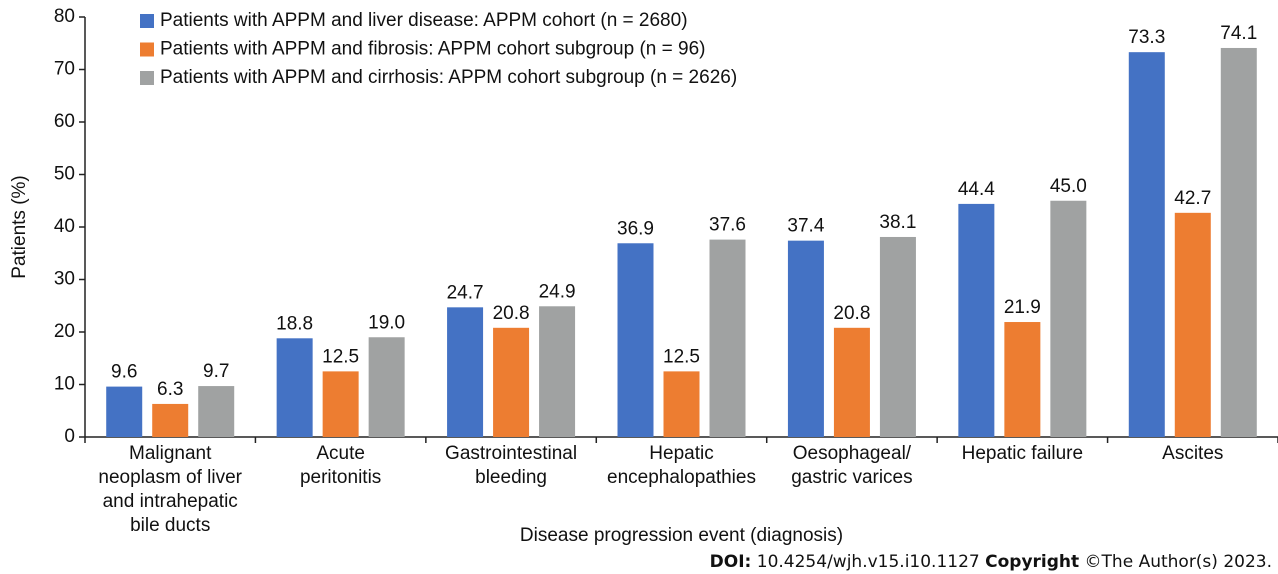 Image resolution: width=1278 pixels, height=574 pixels. What do you see at coordinates (1146, 37) in the screenshot?
I see `value-label: 73.3` at bounding box center [1146, 37].